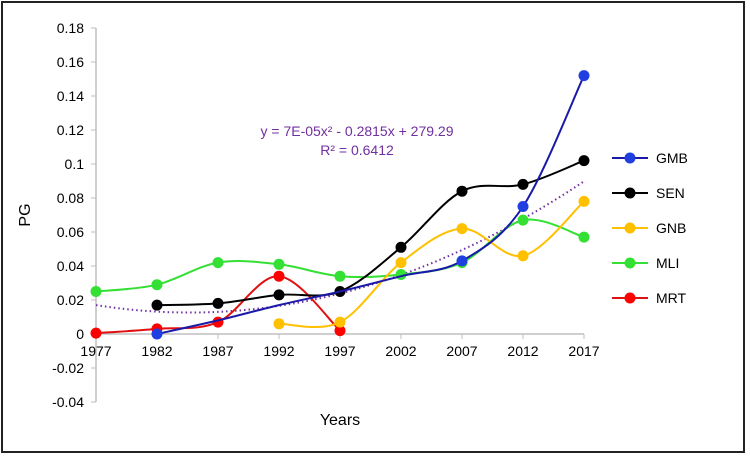 This screenshot has width=750, height=458. Describe the element at coordinates (583, 351) in the screenshot. I see `x-tick-label: 2017` at that location.